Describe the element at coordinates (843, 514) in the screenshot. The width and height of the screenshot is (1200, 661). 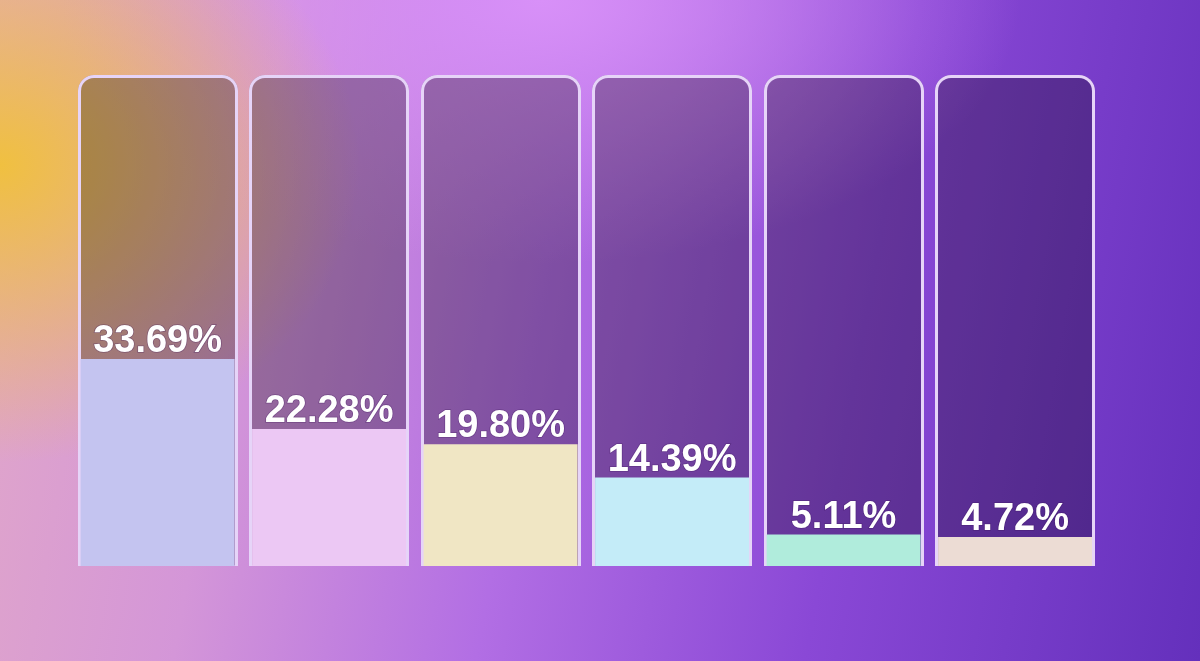
I see `data-label: 5.11%` at that location.